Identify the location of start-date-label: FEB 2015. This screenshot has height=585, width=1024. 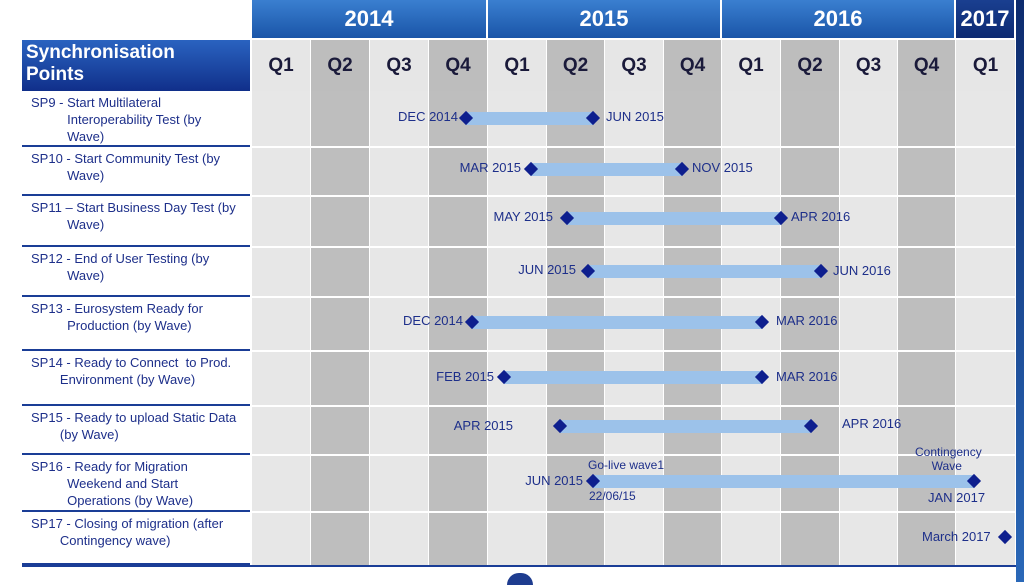
(465, 376).